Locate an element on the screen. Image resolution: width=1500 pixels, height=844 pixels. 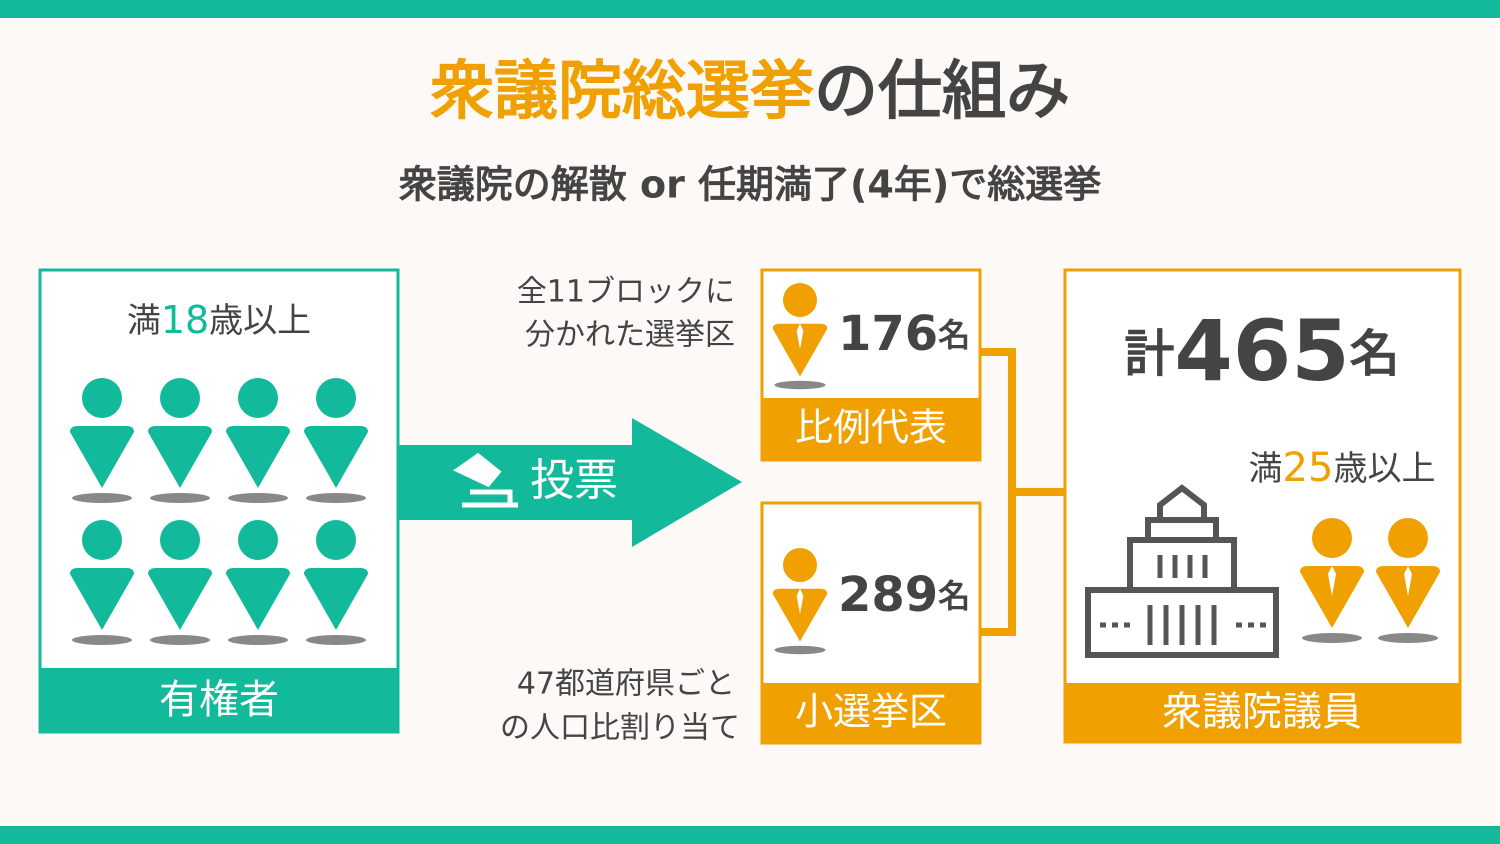
voters-age: 満18歳以上 is located at coordinates (219, 320).